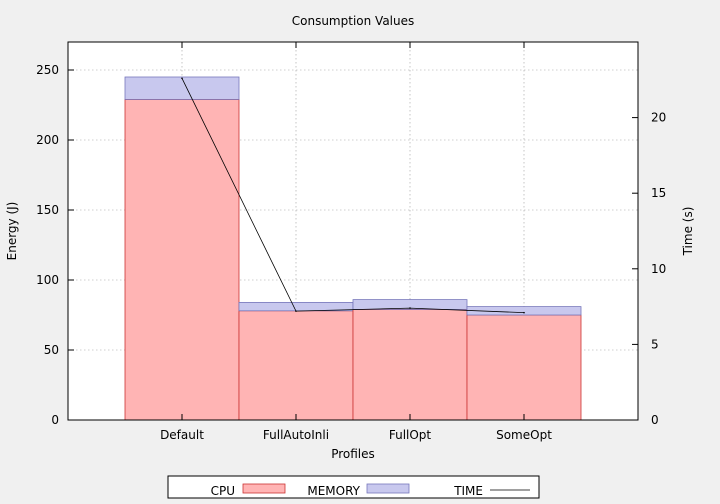  What do you see at coordinates (296, 435) in the screenshot?
I see `x-tick-label: FullAutoInli` at bounding box center [296, 435].